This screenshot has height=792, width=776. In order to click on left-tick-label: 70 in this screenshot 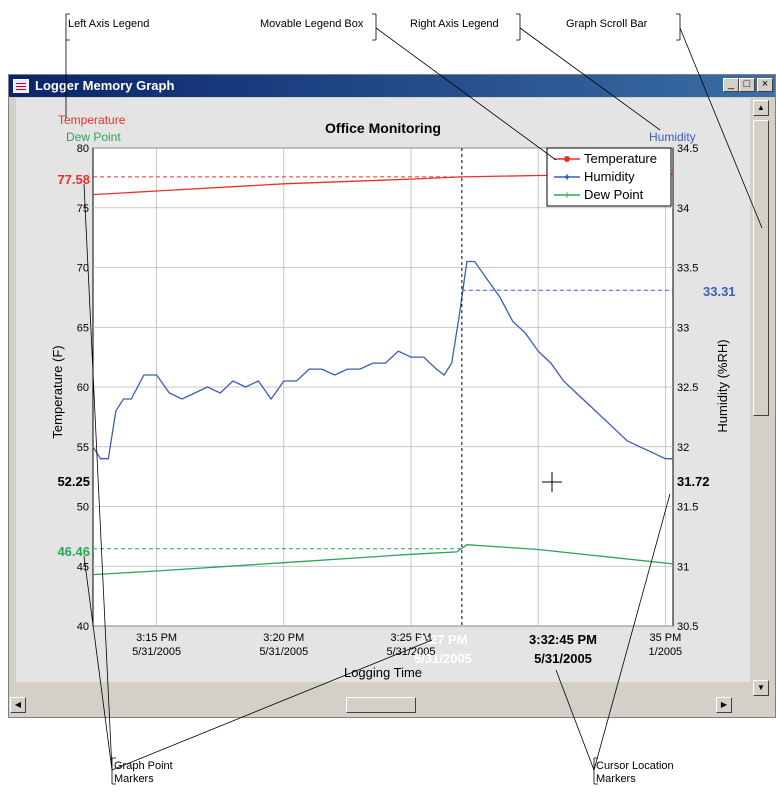, I will do `click(83, 269)`.